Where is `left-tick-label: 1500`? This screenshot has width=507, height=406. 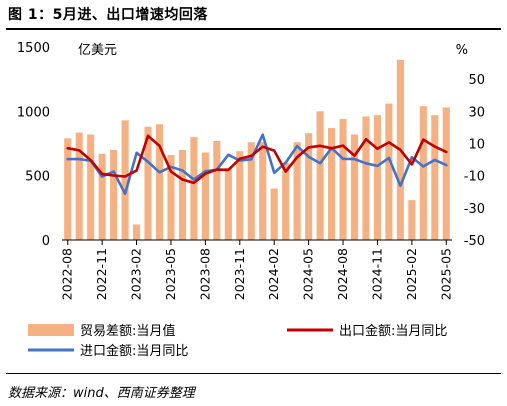 left-tick-label: 1500 is located at coordinates (33, 48).